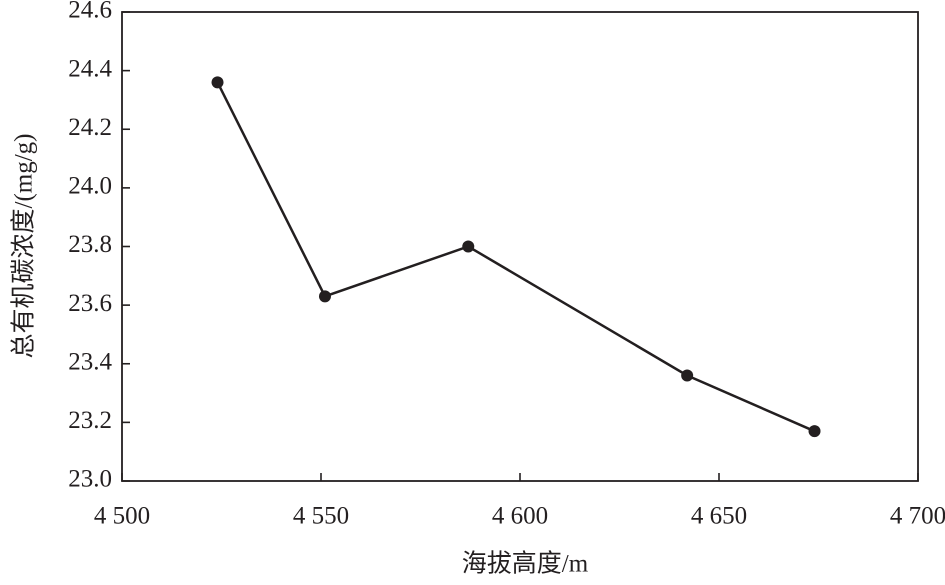  I want to click on y-tick-label: 24.4, so click(90, 68).